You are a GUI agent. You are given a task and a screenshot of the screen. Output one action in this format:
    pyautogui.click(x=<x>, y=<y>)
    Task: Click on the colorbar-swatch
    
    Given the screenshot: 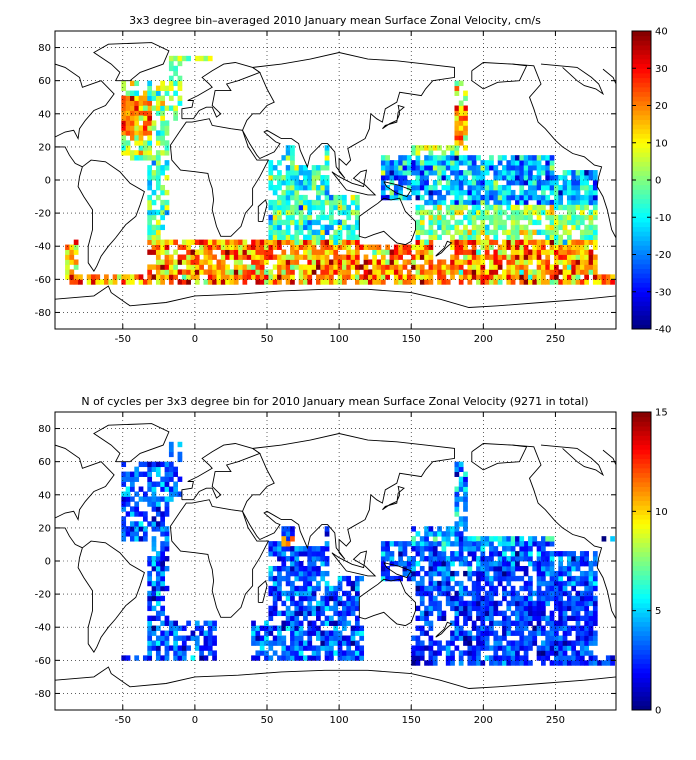 What is the action you would take?
    pyautogui.click(x=641, y=694)
    